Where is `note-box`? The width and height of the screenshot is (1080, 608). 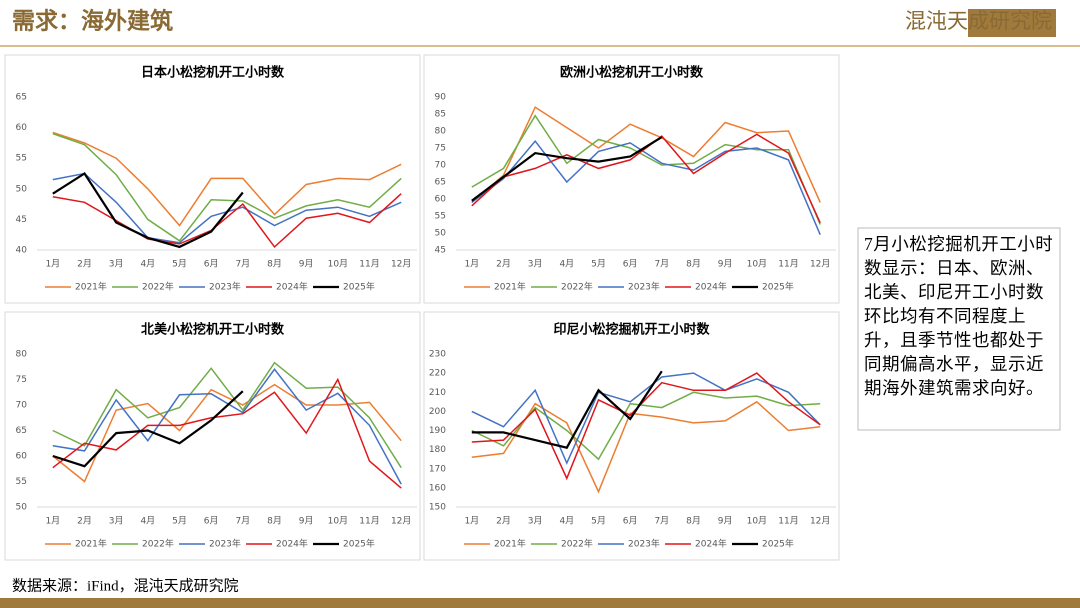 note-box is located at coordinates (959, 329).